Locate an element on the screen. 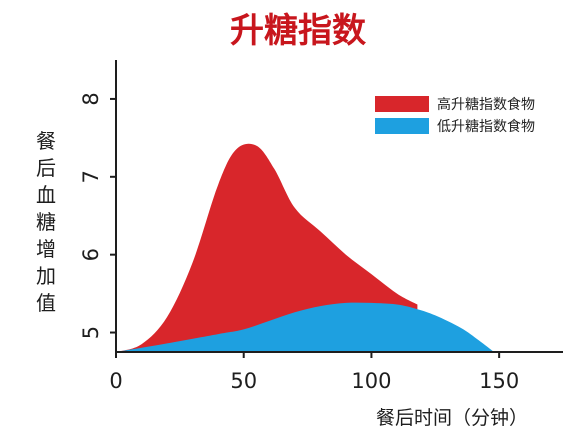  x-axis-label: 餐后时间（分钟） is located at coordinates (452, 418).